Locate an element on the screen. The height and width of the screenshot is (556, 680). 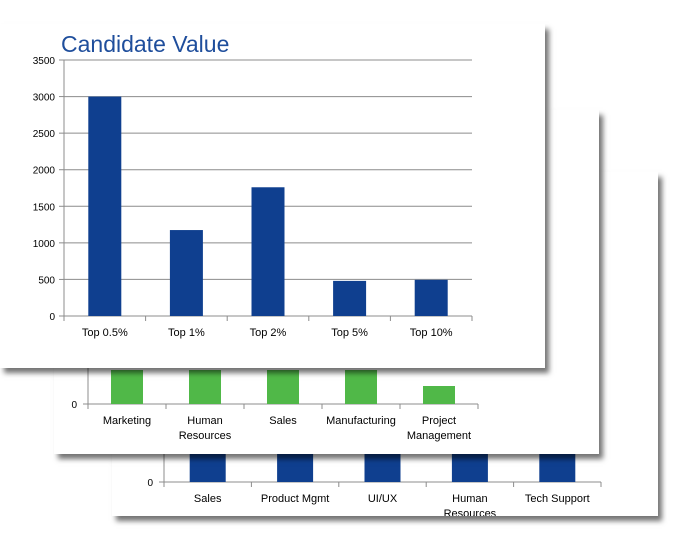
y-tick-label: 3500 is located at coordinates (44, 61).